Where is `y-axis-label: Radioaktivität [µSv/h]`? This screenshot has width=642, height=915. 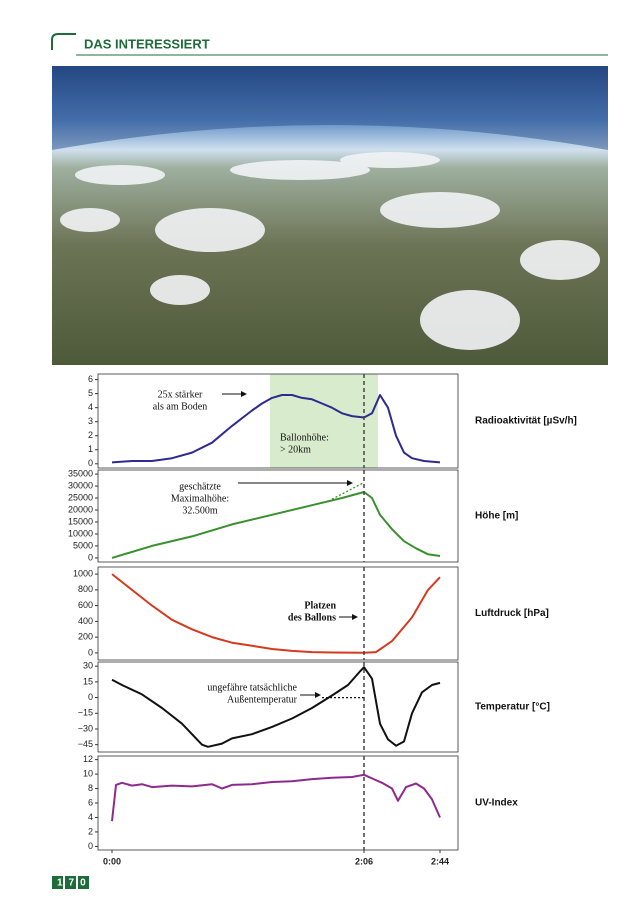
y-axis-label: Radioaktivität [µSv/h] is located at coordinates (526, 421).